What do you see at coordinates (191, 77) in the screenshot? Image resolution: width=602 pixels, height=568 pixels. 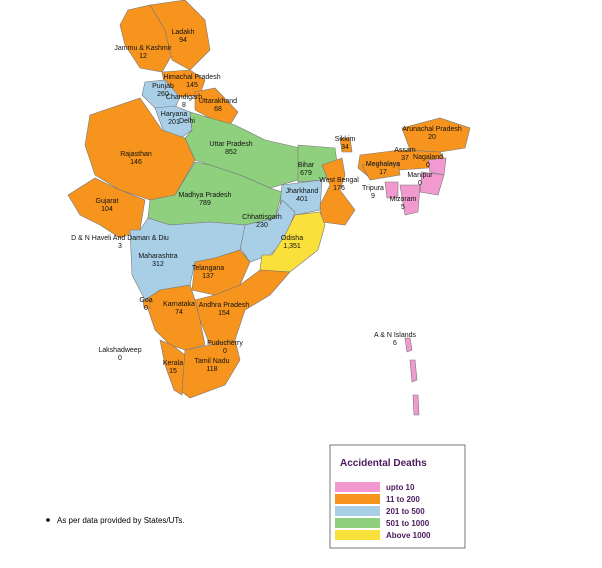 I see `state-name: Himachal Pradesh` at bounding box center [191, 77].